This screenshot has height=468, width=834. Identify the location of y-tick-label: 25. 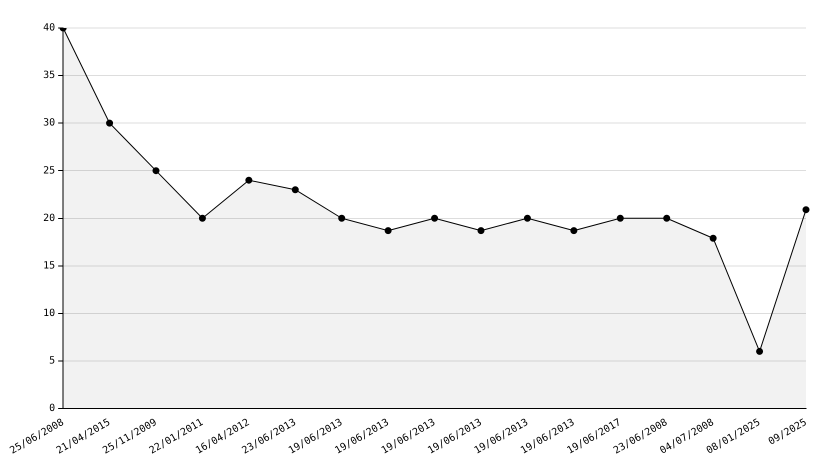
(49, 170).